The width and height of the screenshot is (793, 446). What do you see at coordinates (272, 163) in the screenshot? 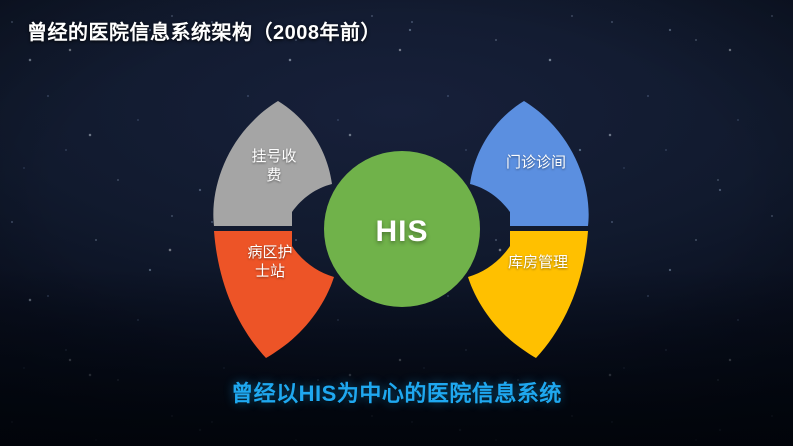
I see `petal-shape-registration-payment` at bounding box center [272, 163].